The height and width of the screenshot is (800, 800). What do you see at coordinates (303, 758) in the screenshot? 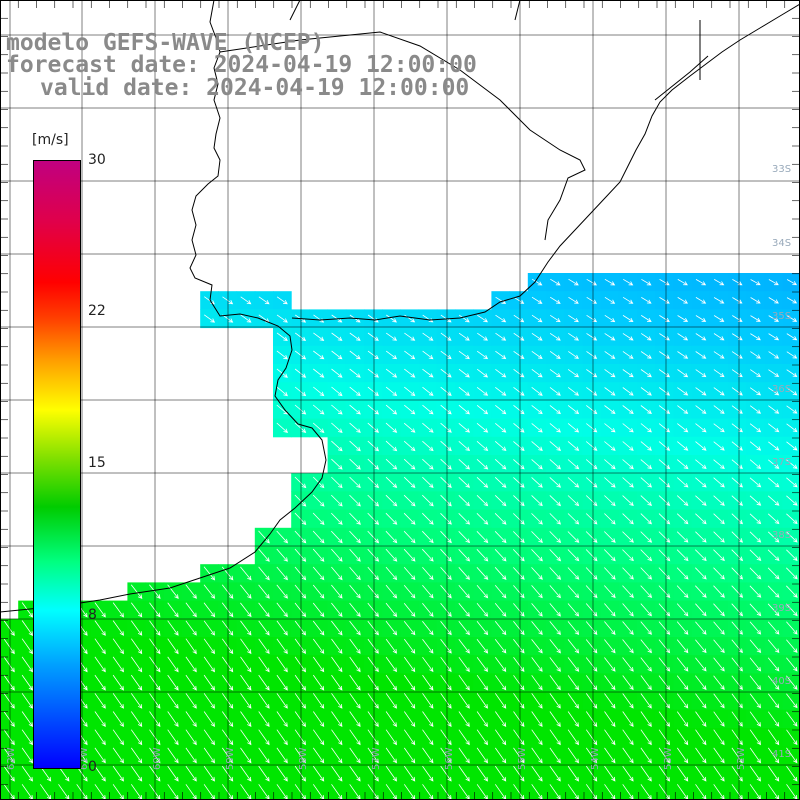
I see `lon-label: 58W` at bounding box center [303, 758].